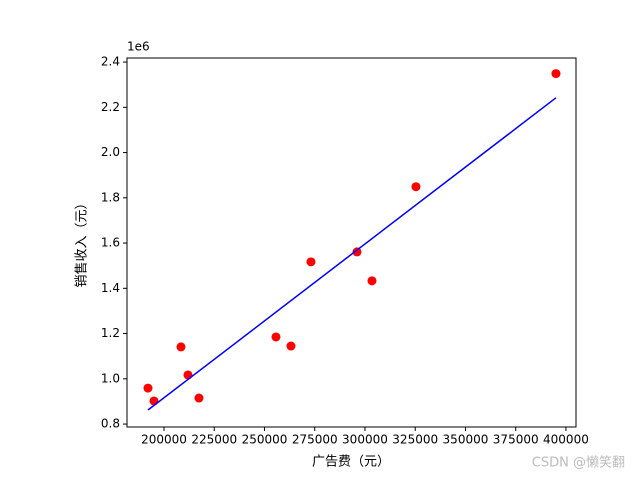 The width and height of the screenshot is (640, 480). Describe the element at coordinates (110, 107) in the screenshot. I see `y-tick-label: 2.2` at that location.